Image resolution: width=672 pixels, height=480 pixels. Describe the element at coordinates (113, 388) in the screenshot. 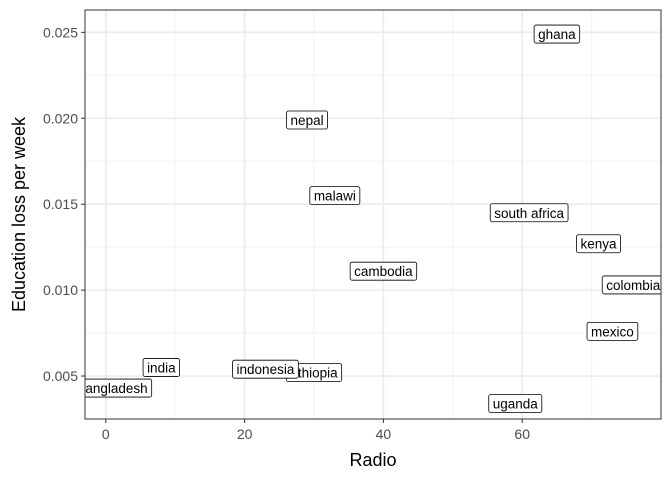

I see `label-text: bangladesh` at that location.